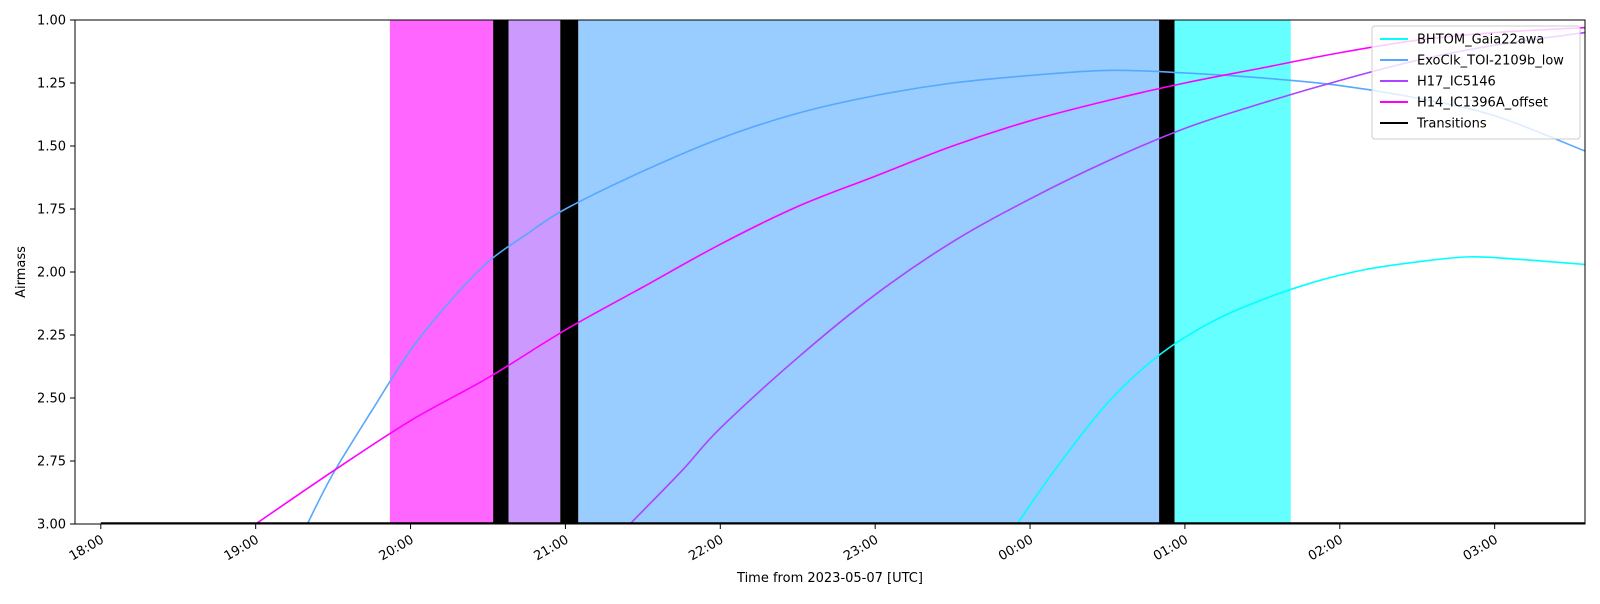 This screenshot has height=604, width=1600. Describe the element at coordinates (1232, 272) in the screenshot. I see `schedule-block-bhtom-gaia22awa` at that location.